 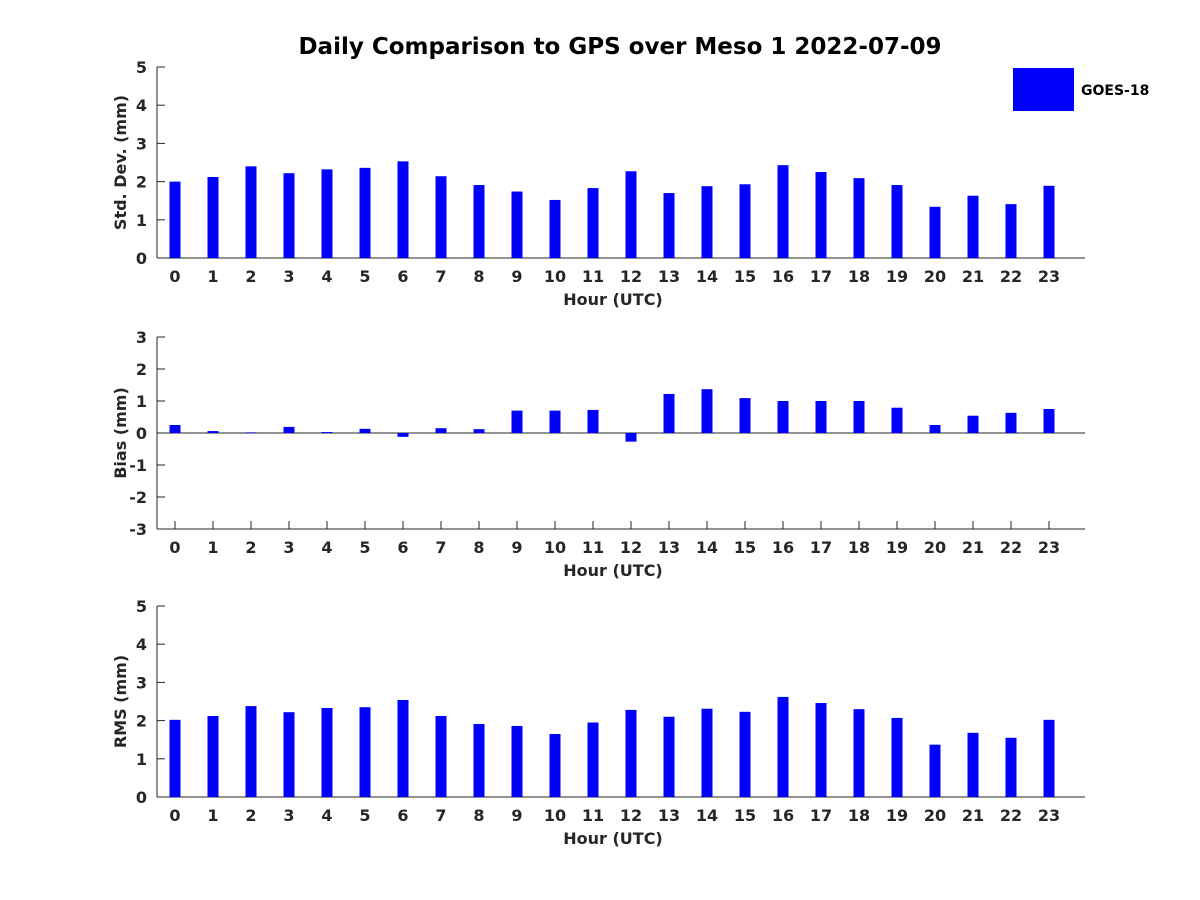 I want to click on rms-x-tick-label: 17, so click(x=821, y=815).